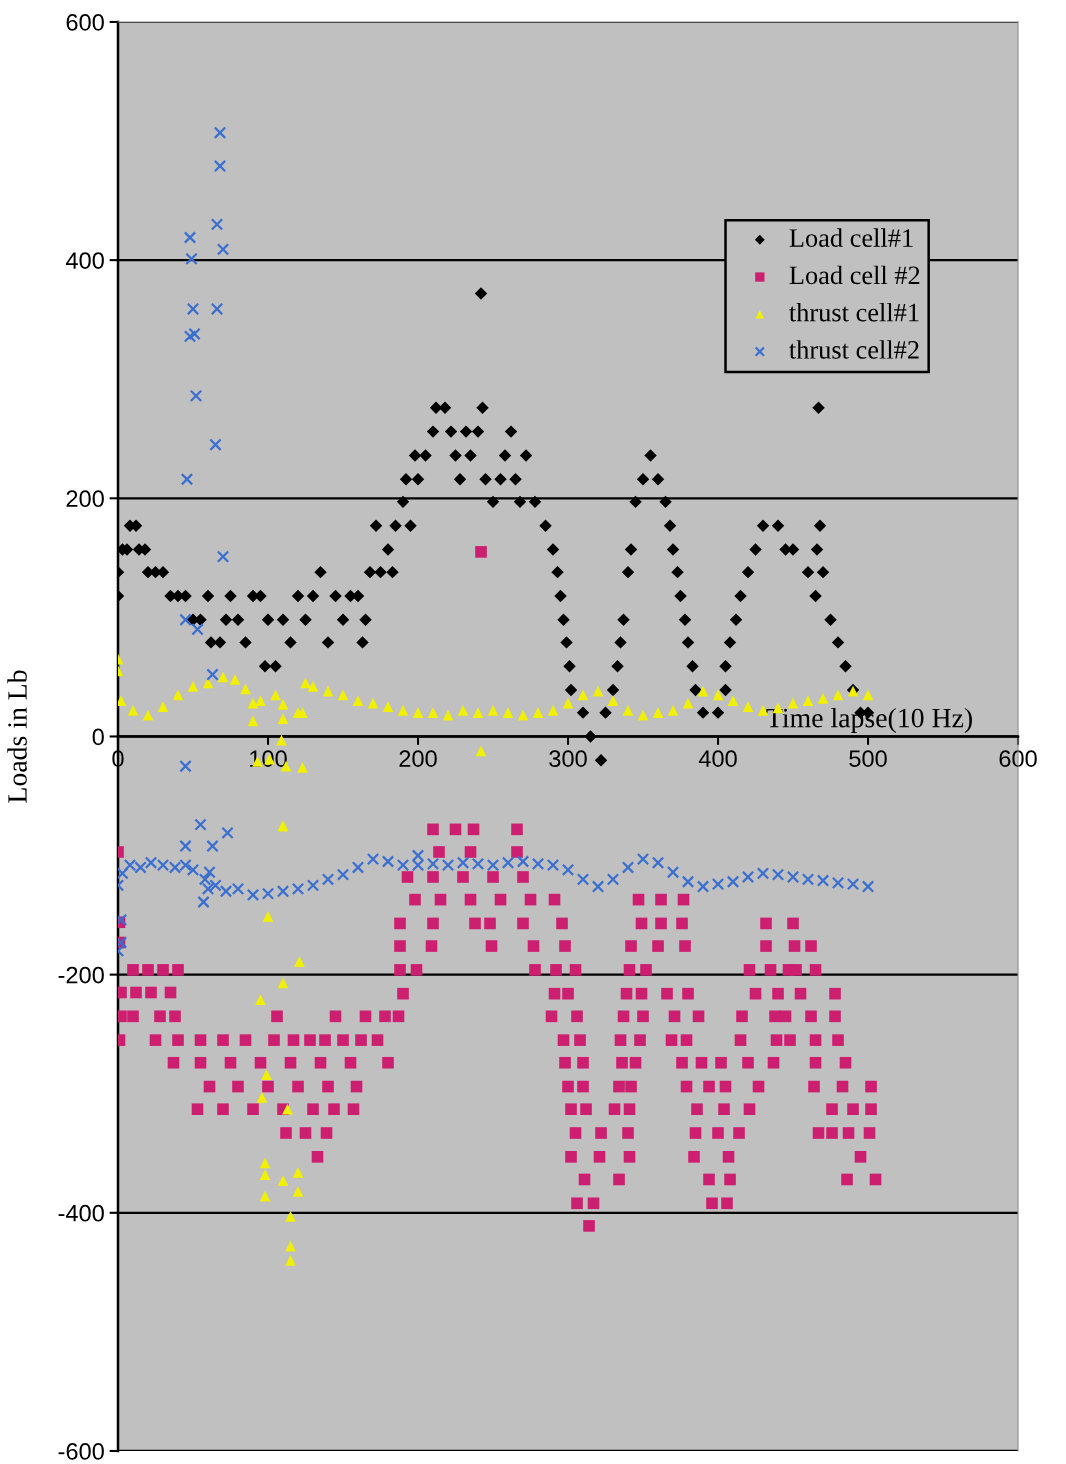 The width and height of the screenshot is (1066, 1464). I want to click on y-tick-label: -600, so click(81, 1451).